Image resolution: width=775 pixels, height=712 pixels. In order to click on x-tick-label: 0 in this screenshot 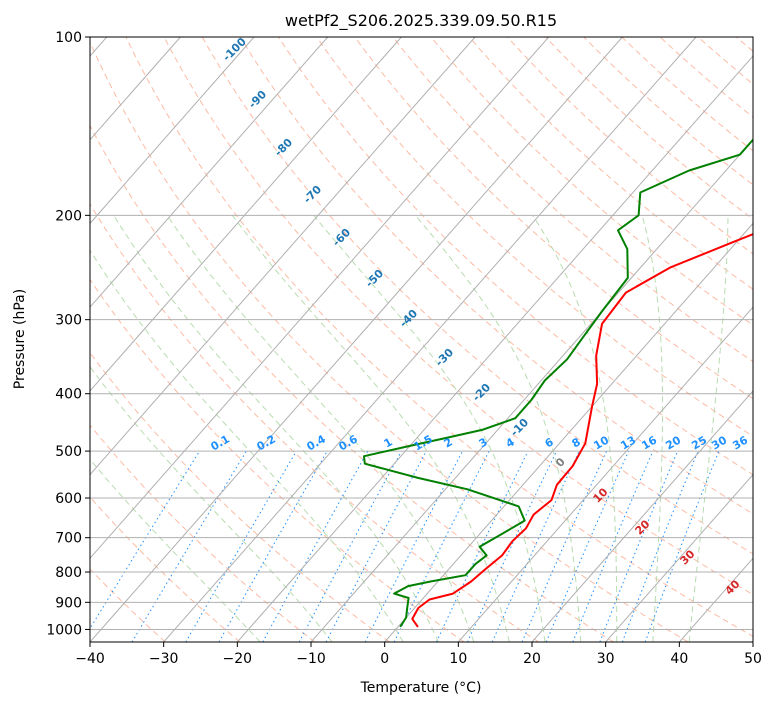, I will do `click(384, 659)`.